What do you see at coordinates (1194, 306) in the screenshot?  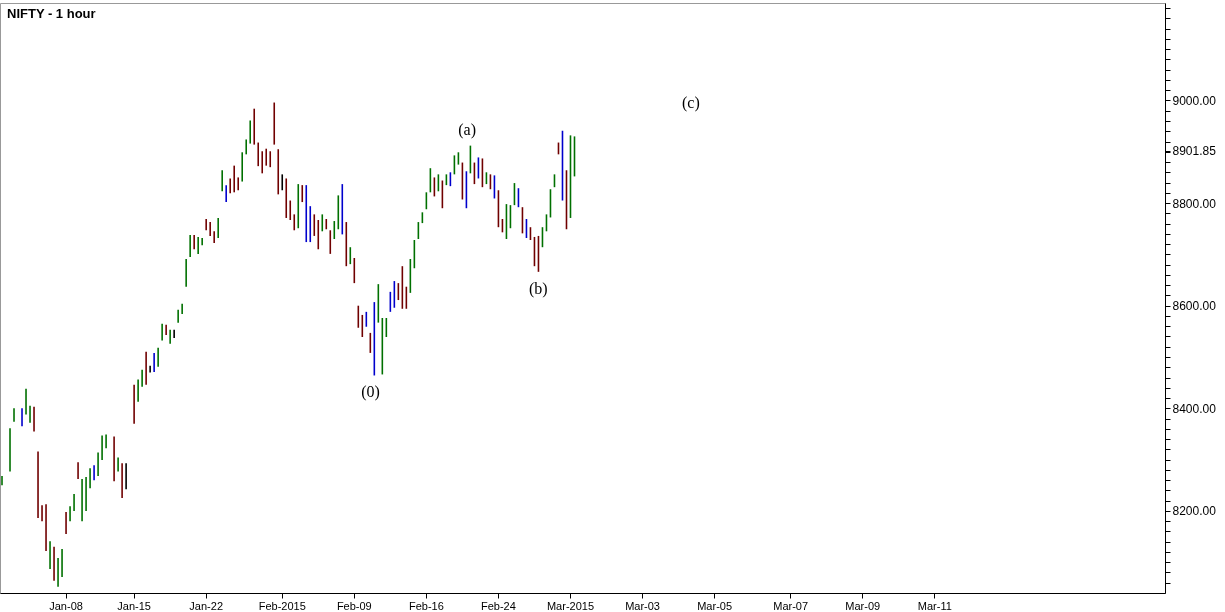 I see `y-tick-label: 8600.00` at bounding box center [1194, 306].